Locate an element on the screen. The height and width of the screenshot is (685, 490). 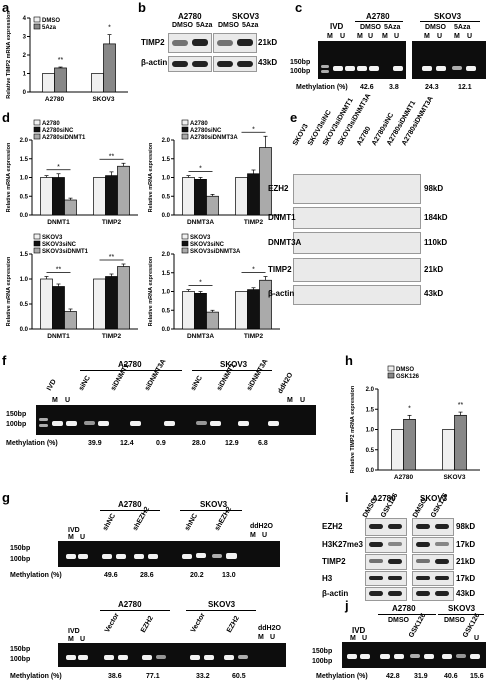
c-bracket-skov3 is located at coordinates (450, 21).